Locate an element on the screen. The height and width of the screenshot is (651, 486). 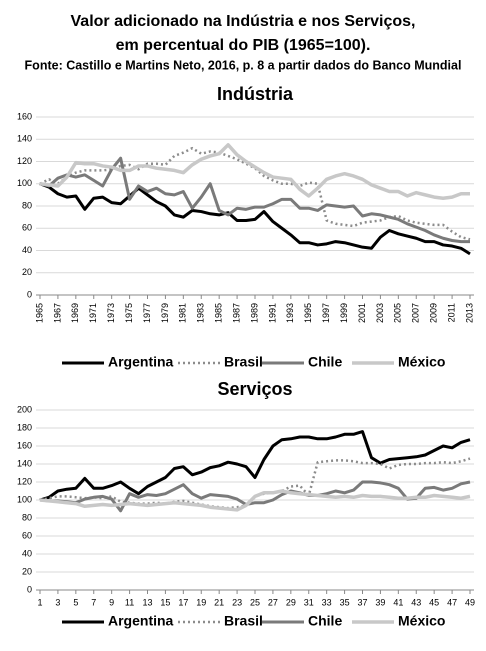
x-tick-label: 1973 is located at coordinates (111, 313).